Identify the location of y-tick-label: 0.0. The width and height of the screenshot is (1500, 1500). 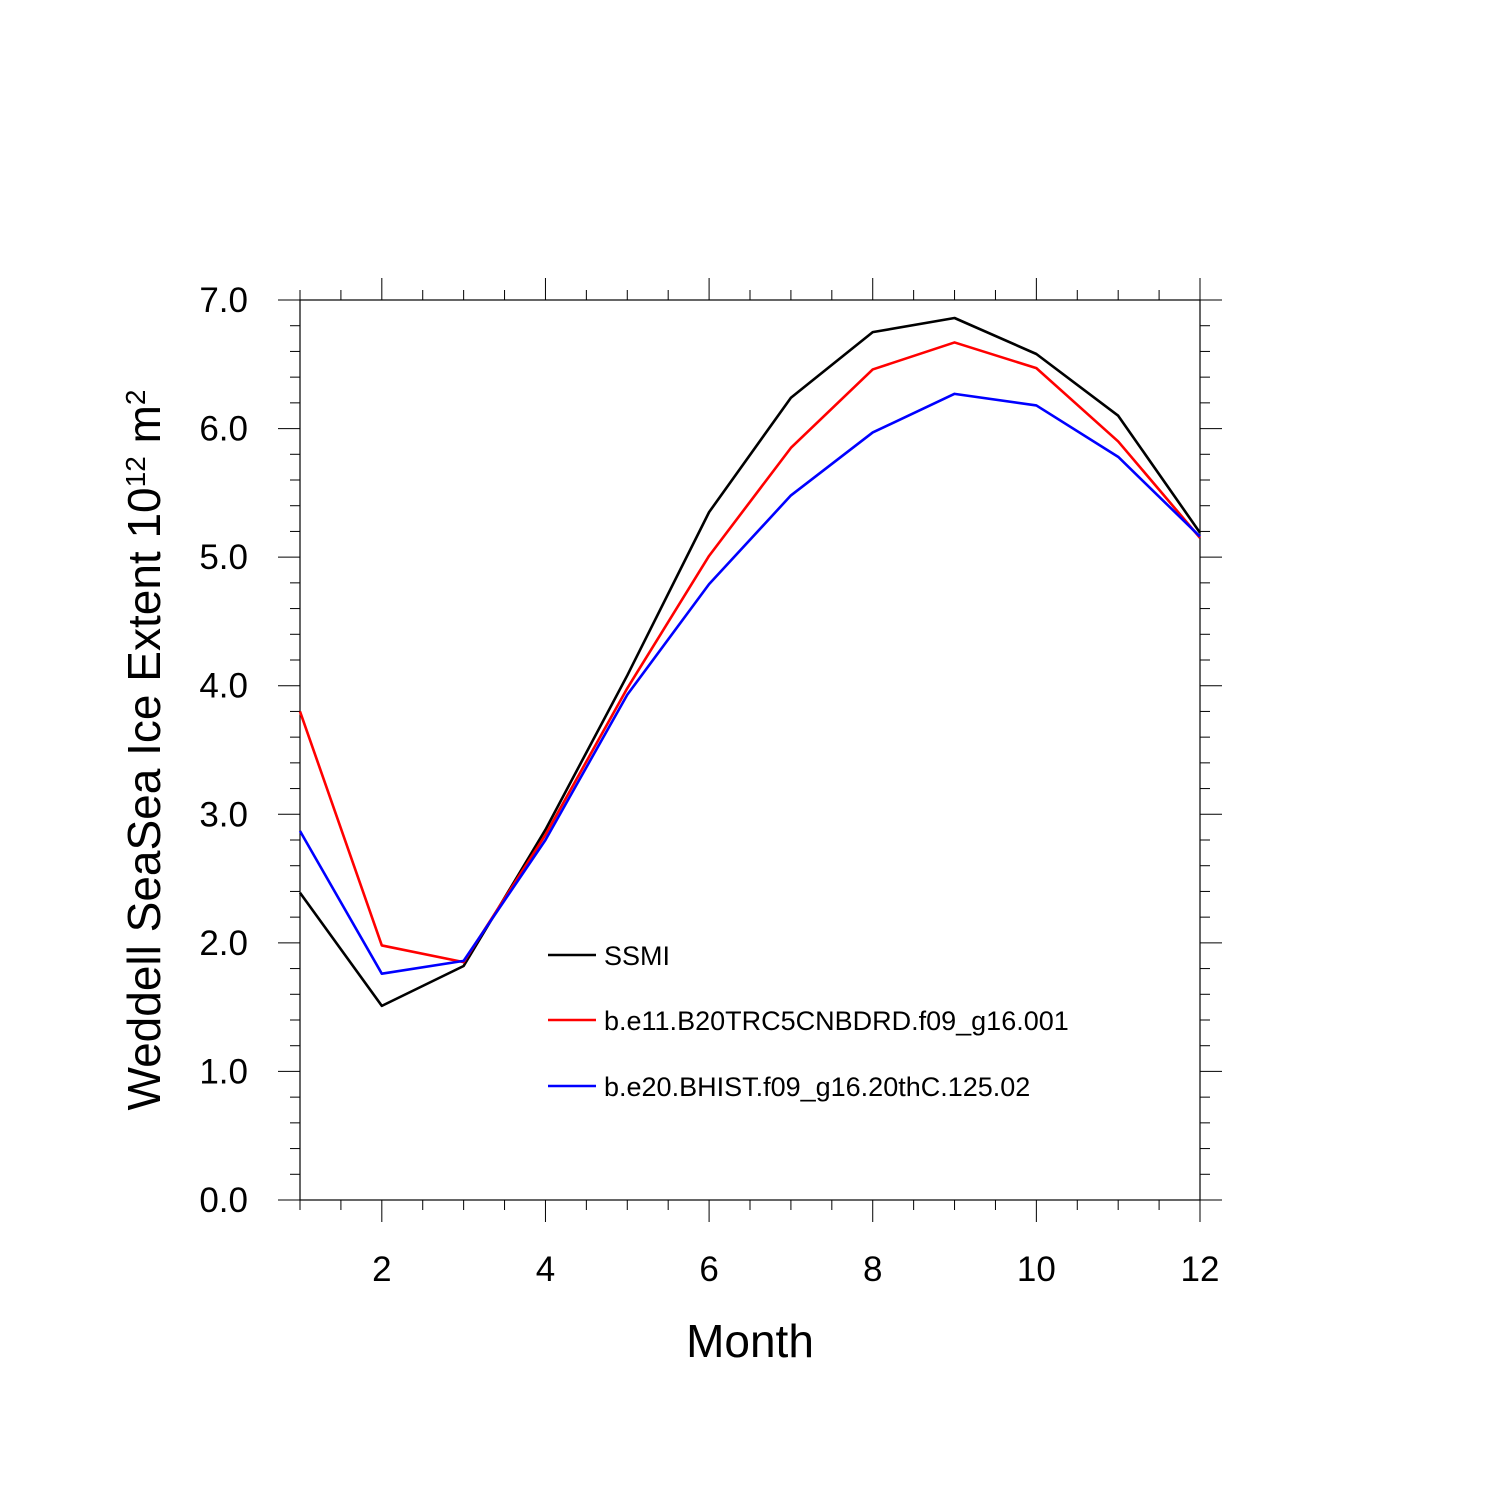
(223, 1200).